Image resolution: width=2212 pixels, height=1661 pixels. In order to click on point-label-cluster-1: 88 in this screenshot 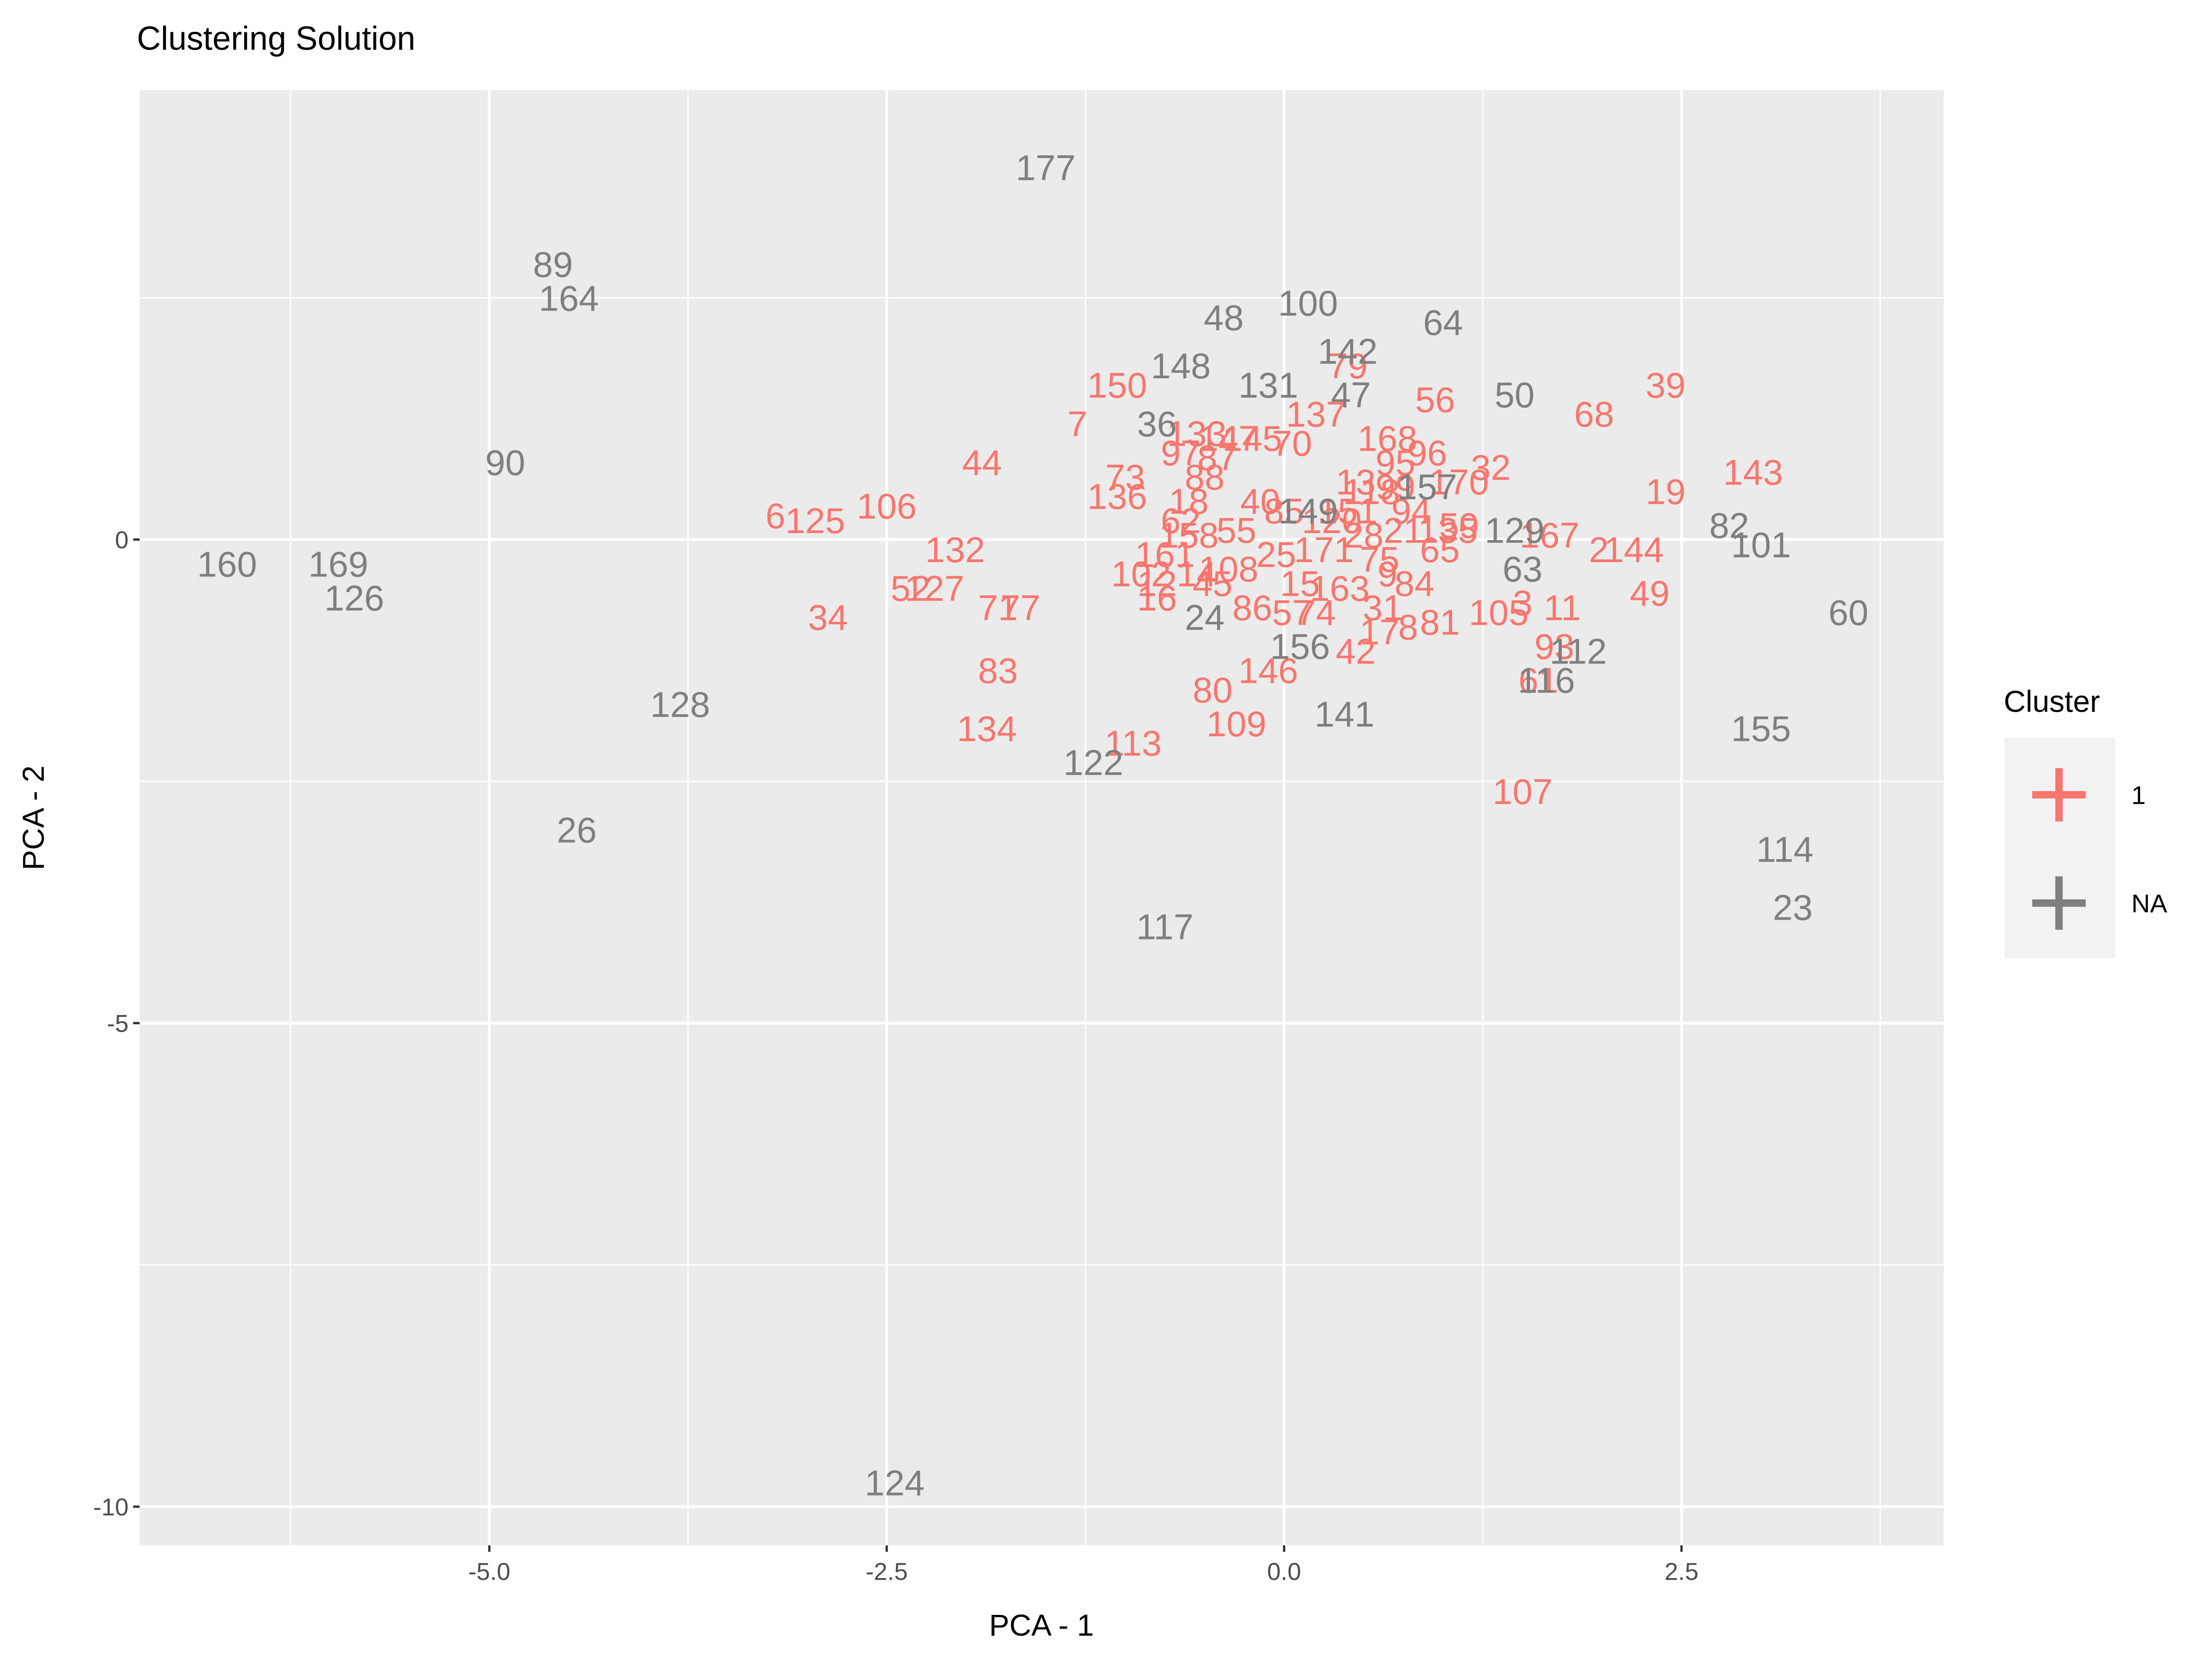, I will do `click(1205, 477)`.